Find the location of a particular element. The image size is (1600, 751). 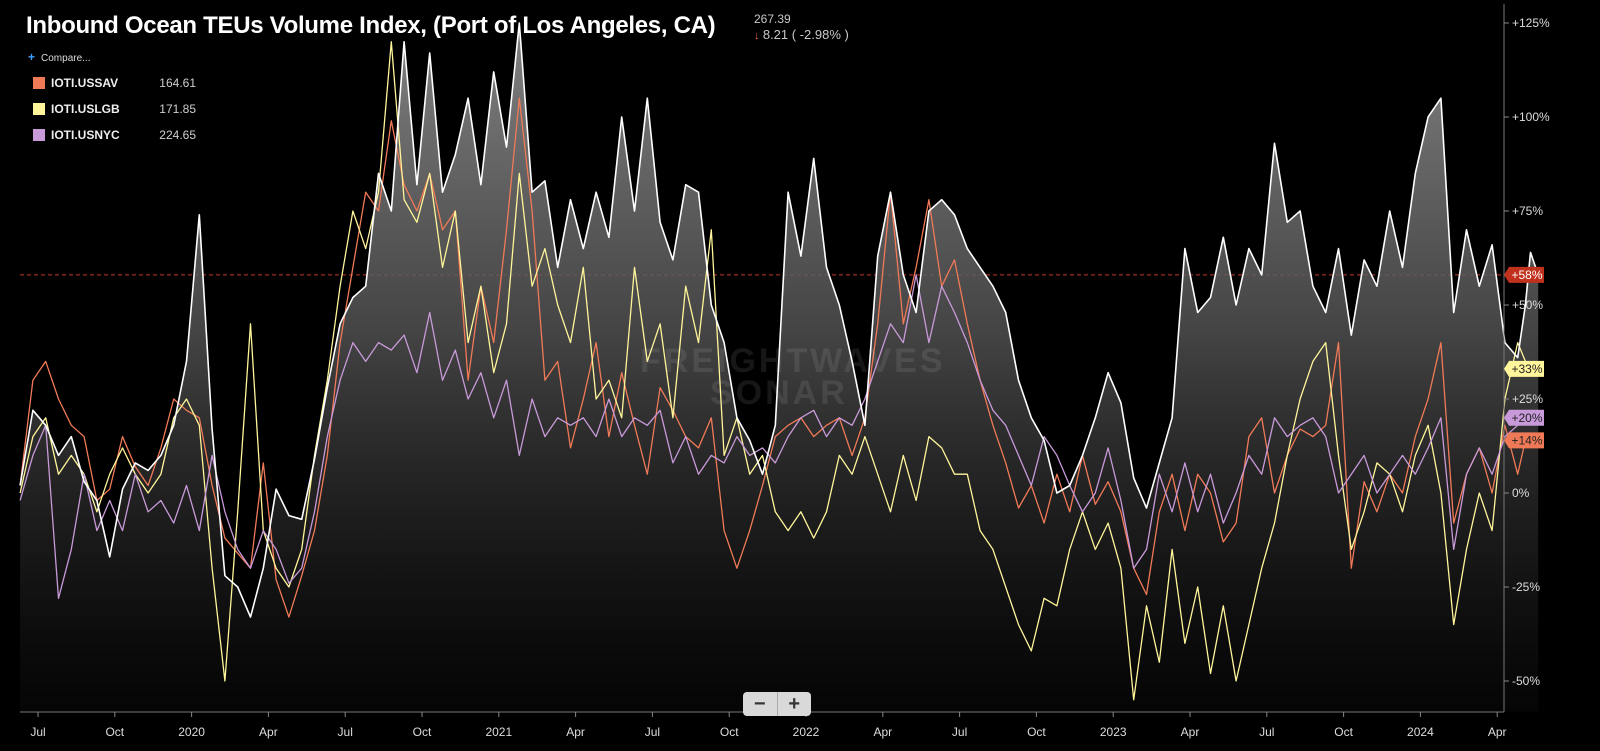

legend-item-ussav: IOTI.USSAV 164.61 is located at coordinates (114, 83).